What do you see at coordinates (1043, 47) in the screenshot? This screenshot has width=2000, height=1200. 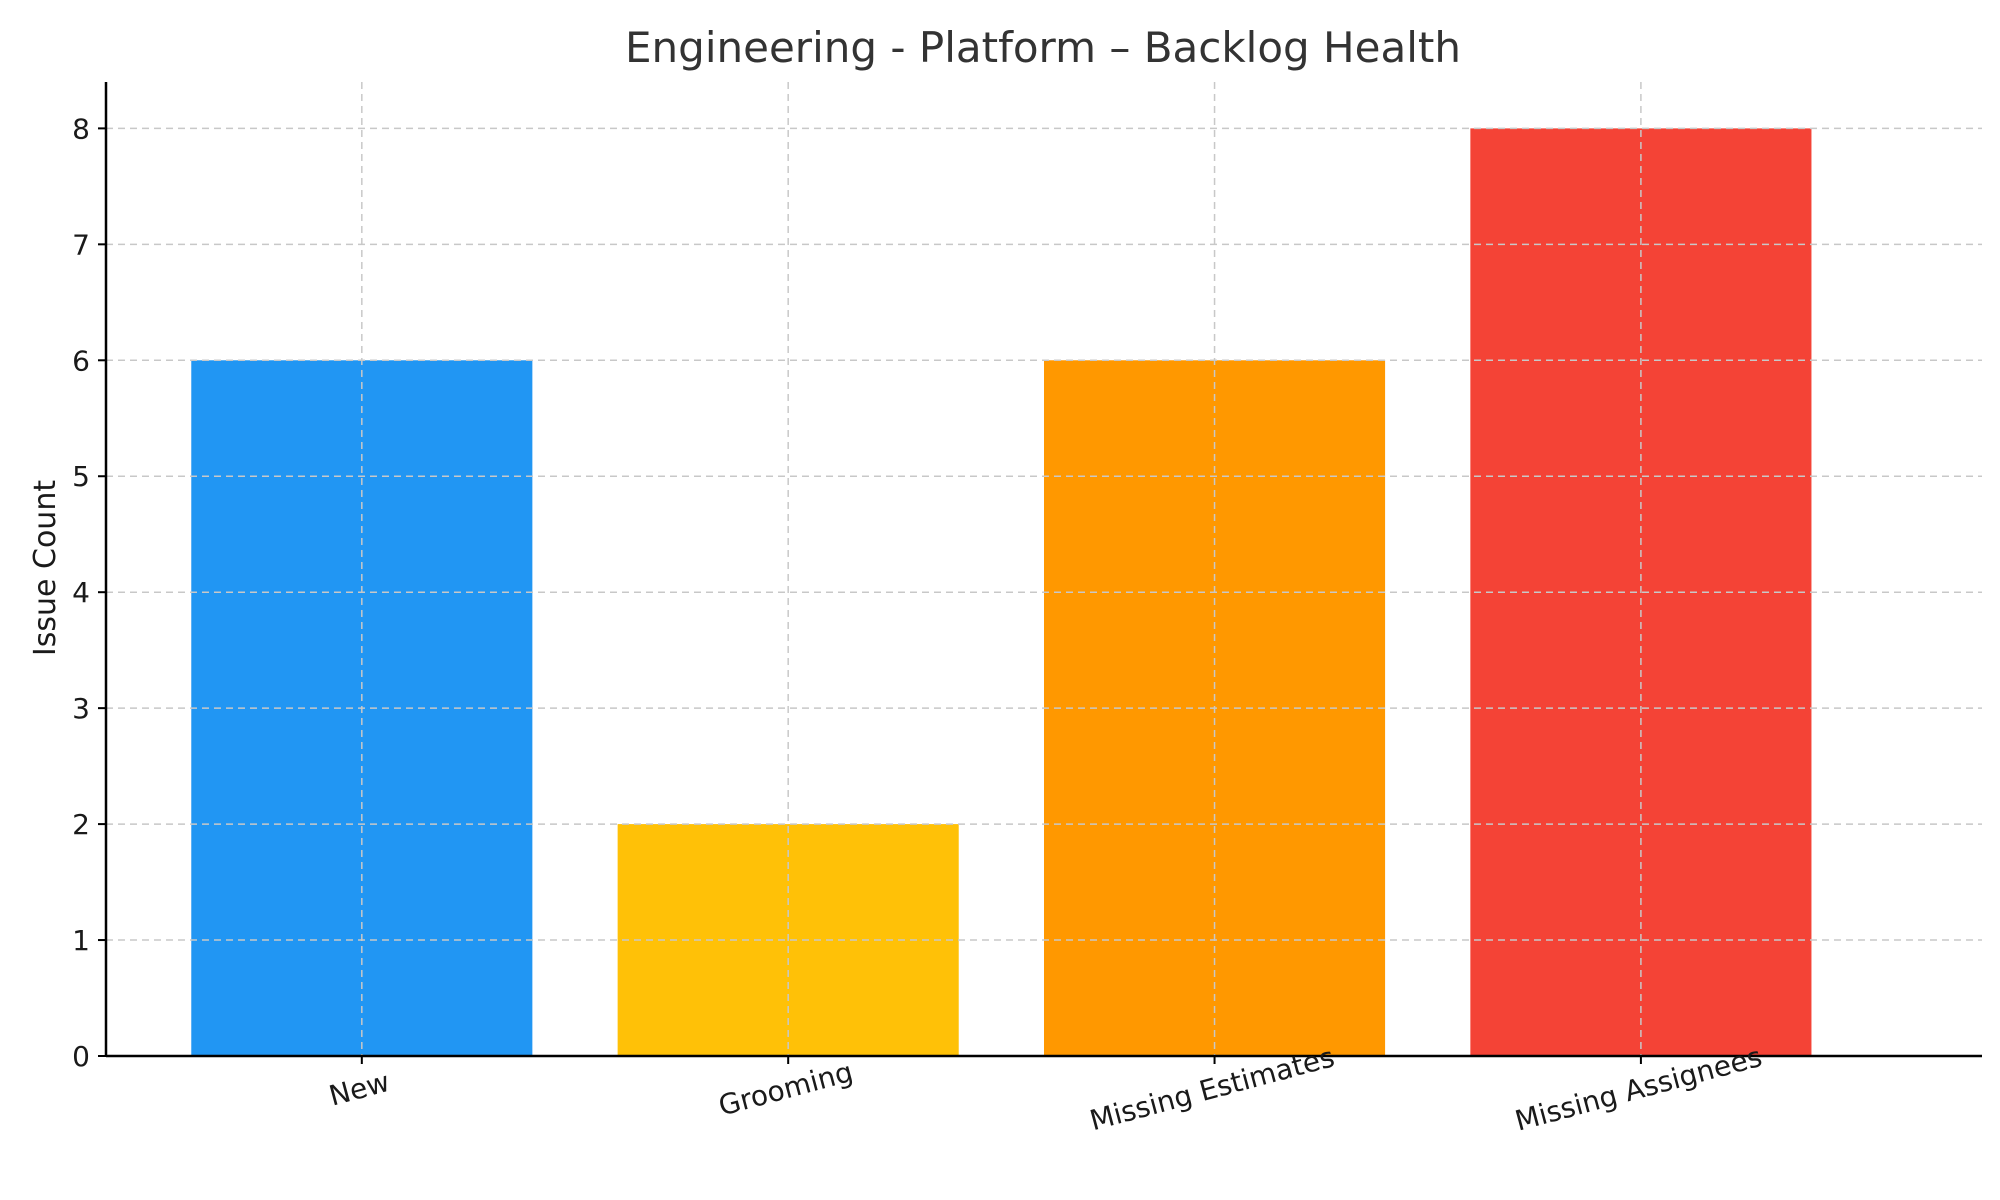 I see `chart-title: Engineering - Platform – Backlog Health` at bounding box center [1043, 47].